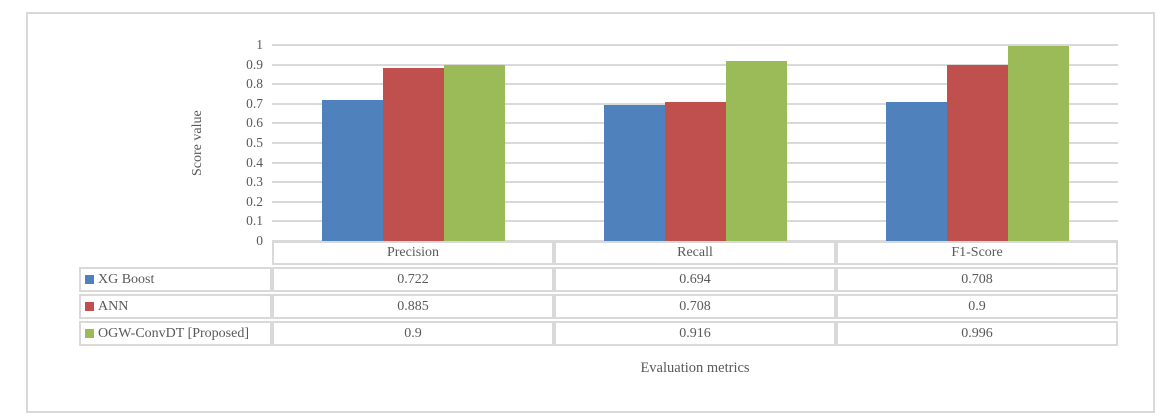 This screenshot has height=419, width=1175. What do you see at coordinates (695, 333) in the screenshot?
I see `table-value-cell: 0.916` at bounding box center [695, 333].